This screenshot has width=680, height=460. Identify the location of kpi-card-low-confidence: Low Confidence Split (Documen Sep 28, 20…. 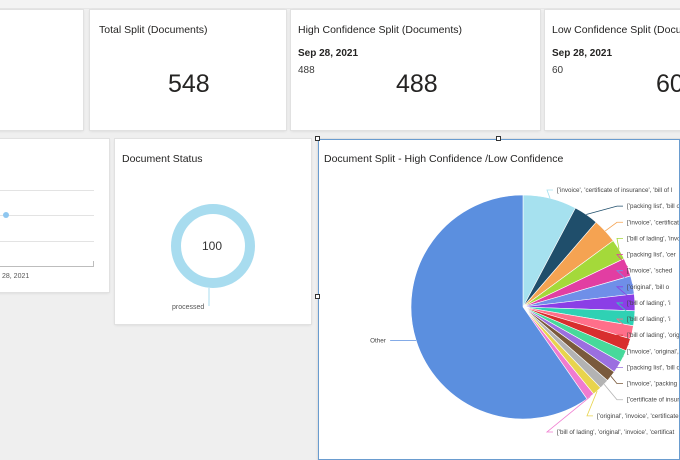
(612, 70).